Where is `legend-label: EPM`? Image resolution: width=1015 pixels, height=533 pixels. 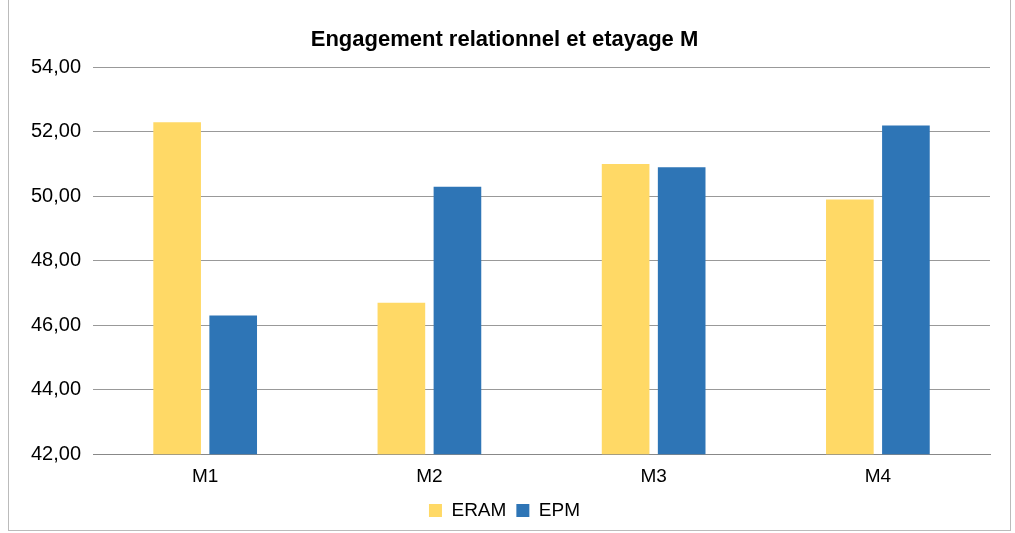
legend-label: EPM is located at coordinates (559, 509).